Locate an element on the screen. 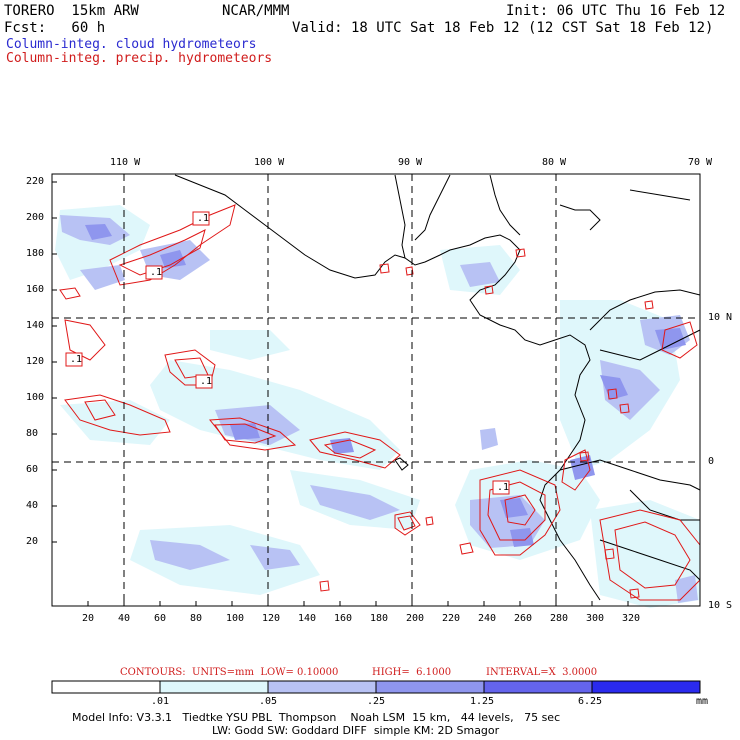 This screenshot has width=740, height=740. y-tick-label: 160 is located at coordinates (35, 289).